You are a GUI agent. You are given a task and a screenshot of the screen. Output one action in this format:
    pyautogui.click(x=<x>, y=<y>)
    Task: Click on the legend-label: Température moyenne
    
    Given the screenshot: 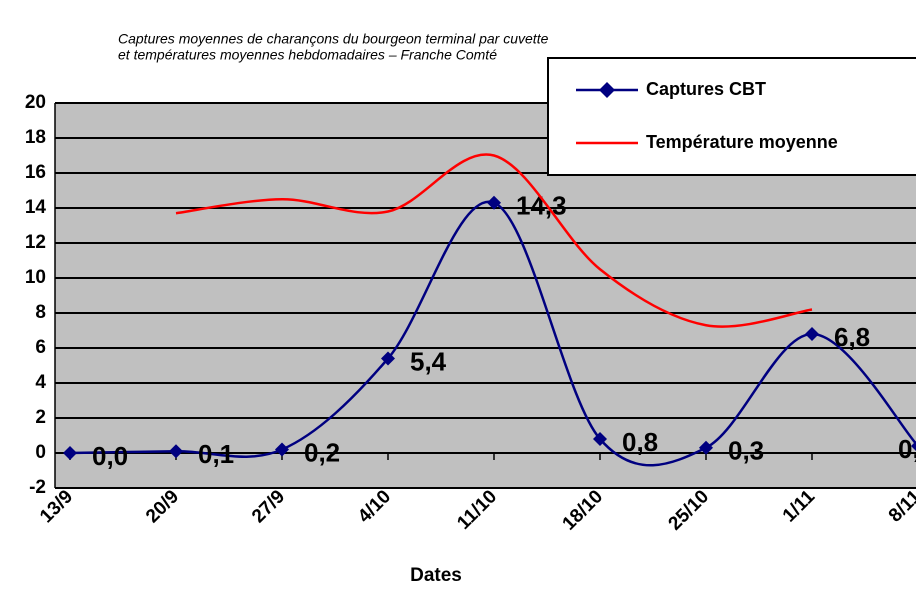 What is the action you would take?
    pyautogui.click(x=742, y=142)
    